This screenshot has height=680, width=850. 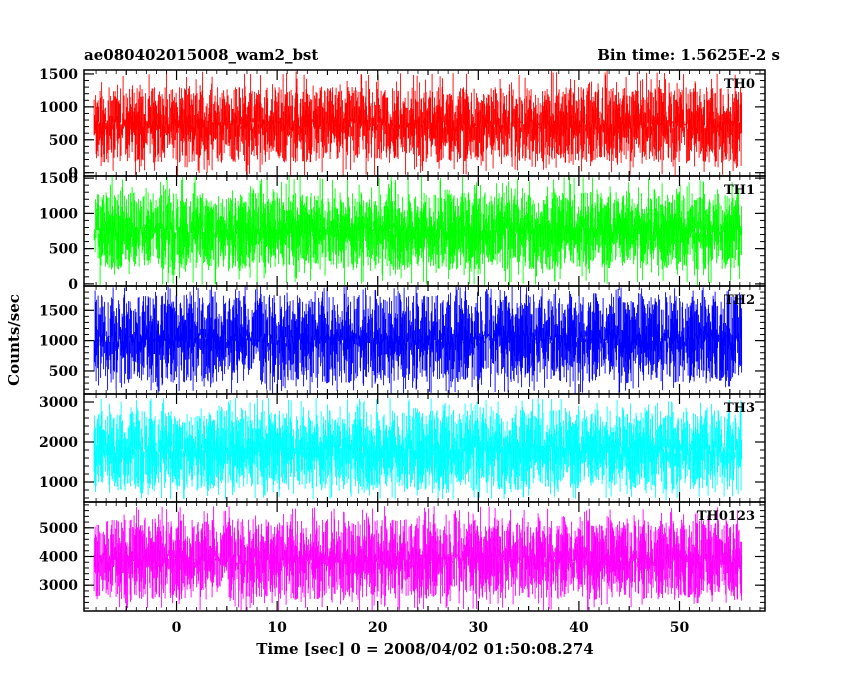 What do you see at coordinates (688, 55) in the screenshot?
I see `chart-title-right: Bin time: 1.5625E-2 s` at bounding box center [688, 55].